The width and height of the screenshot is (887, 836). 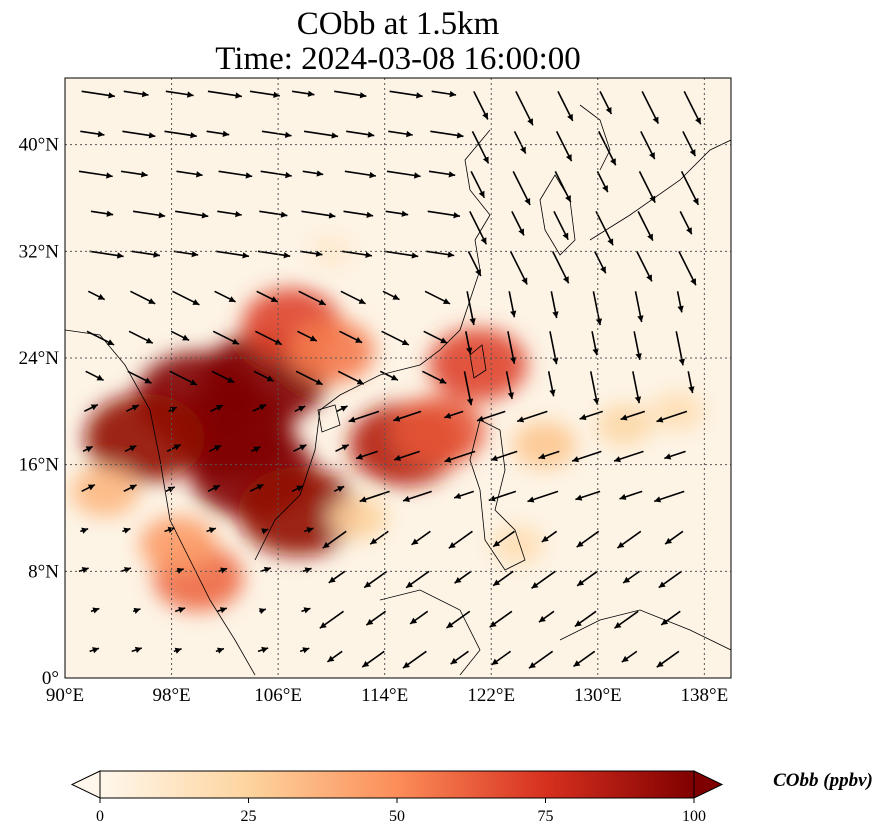 I want to click on latitude-tick-label: 32°N, so click(x=39, y=251).